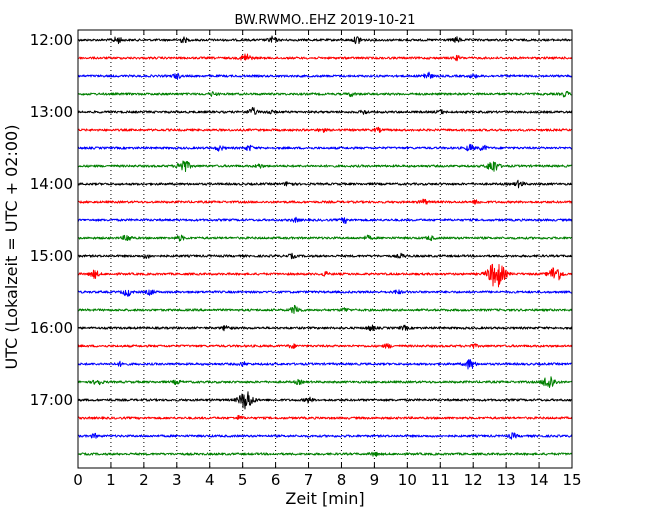 Image resolution: width=650 pixels, height=520 pixels. I want to click on x-tick-label: 0, so click(78, 480).